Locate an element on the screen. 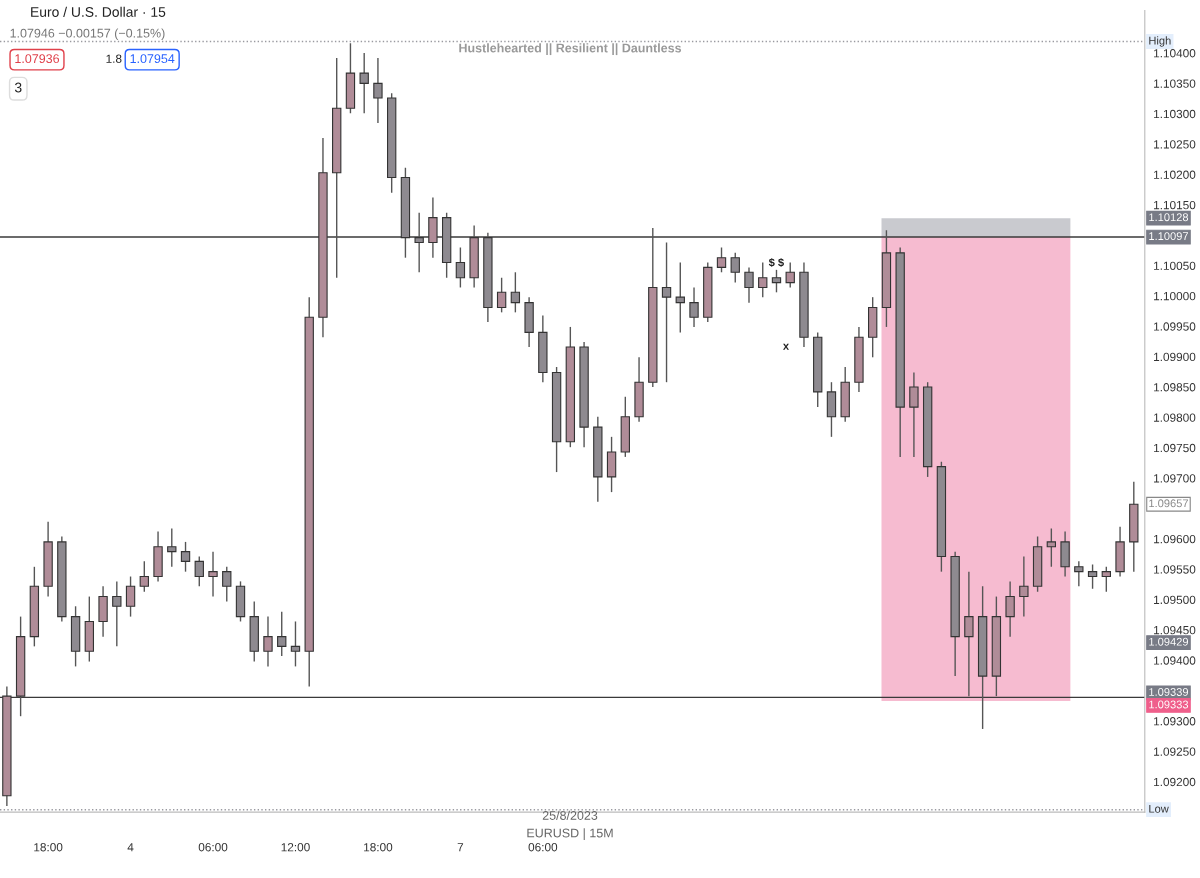  y-tick-label: 1.09950 is located at coordinates (1175, 326).